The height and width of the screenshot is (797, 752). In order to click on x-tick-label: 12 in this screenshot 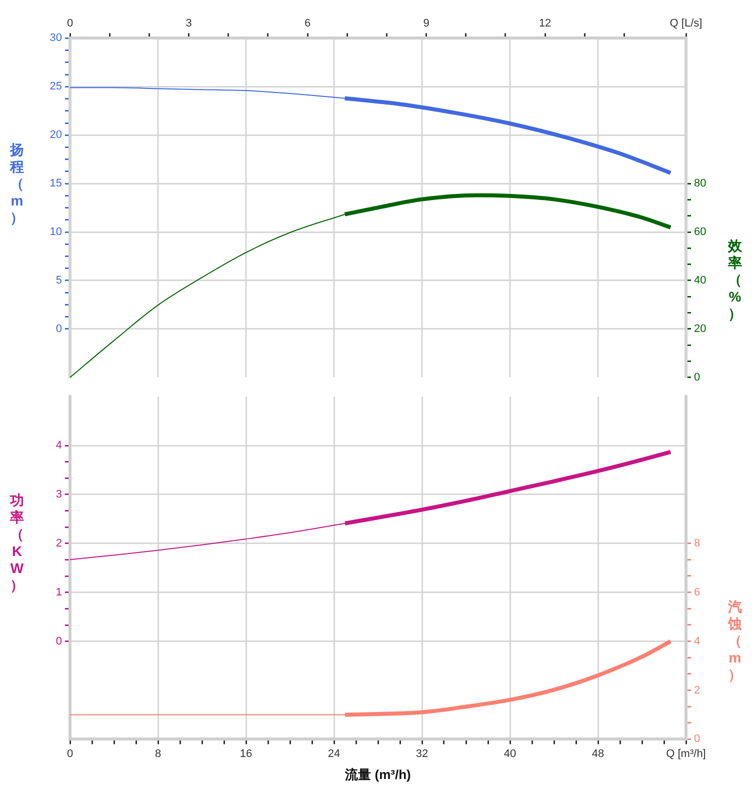, I will do `click(545, 24)`.